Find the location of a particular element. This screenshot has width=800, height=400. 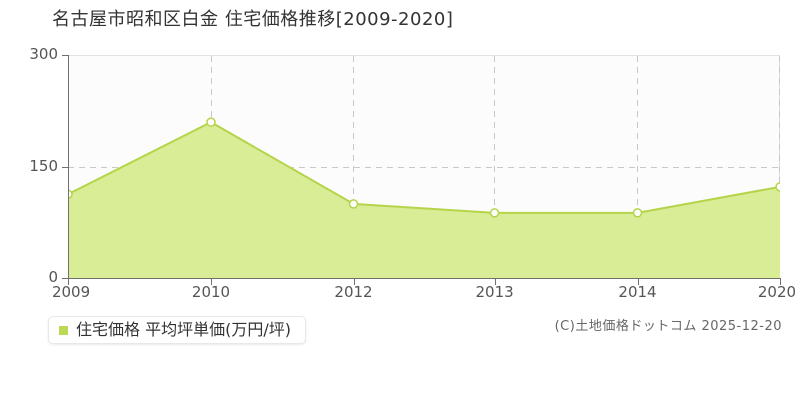

legend-label: 住宅価格 平均坪単価(万円/坪) is located at coordinates (183, 329).